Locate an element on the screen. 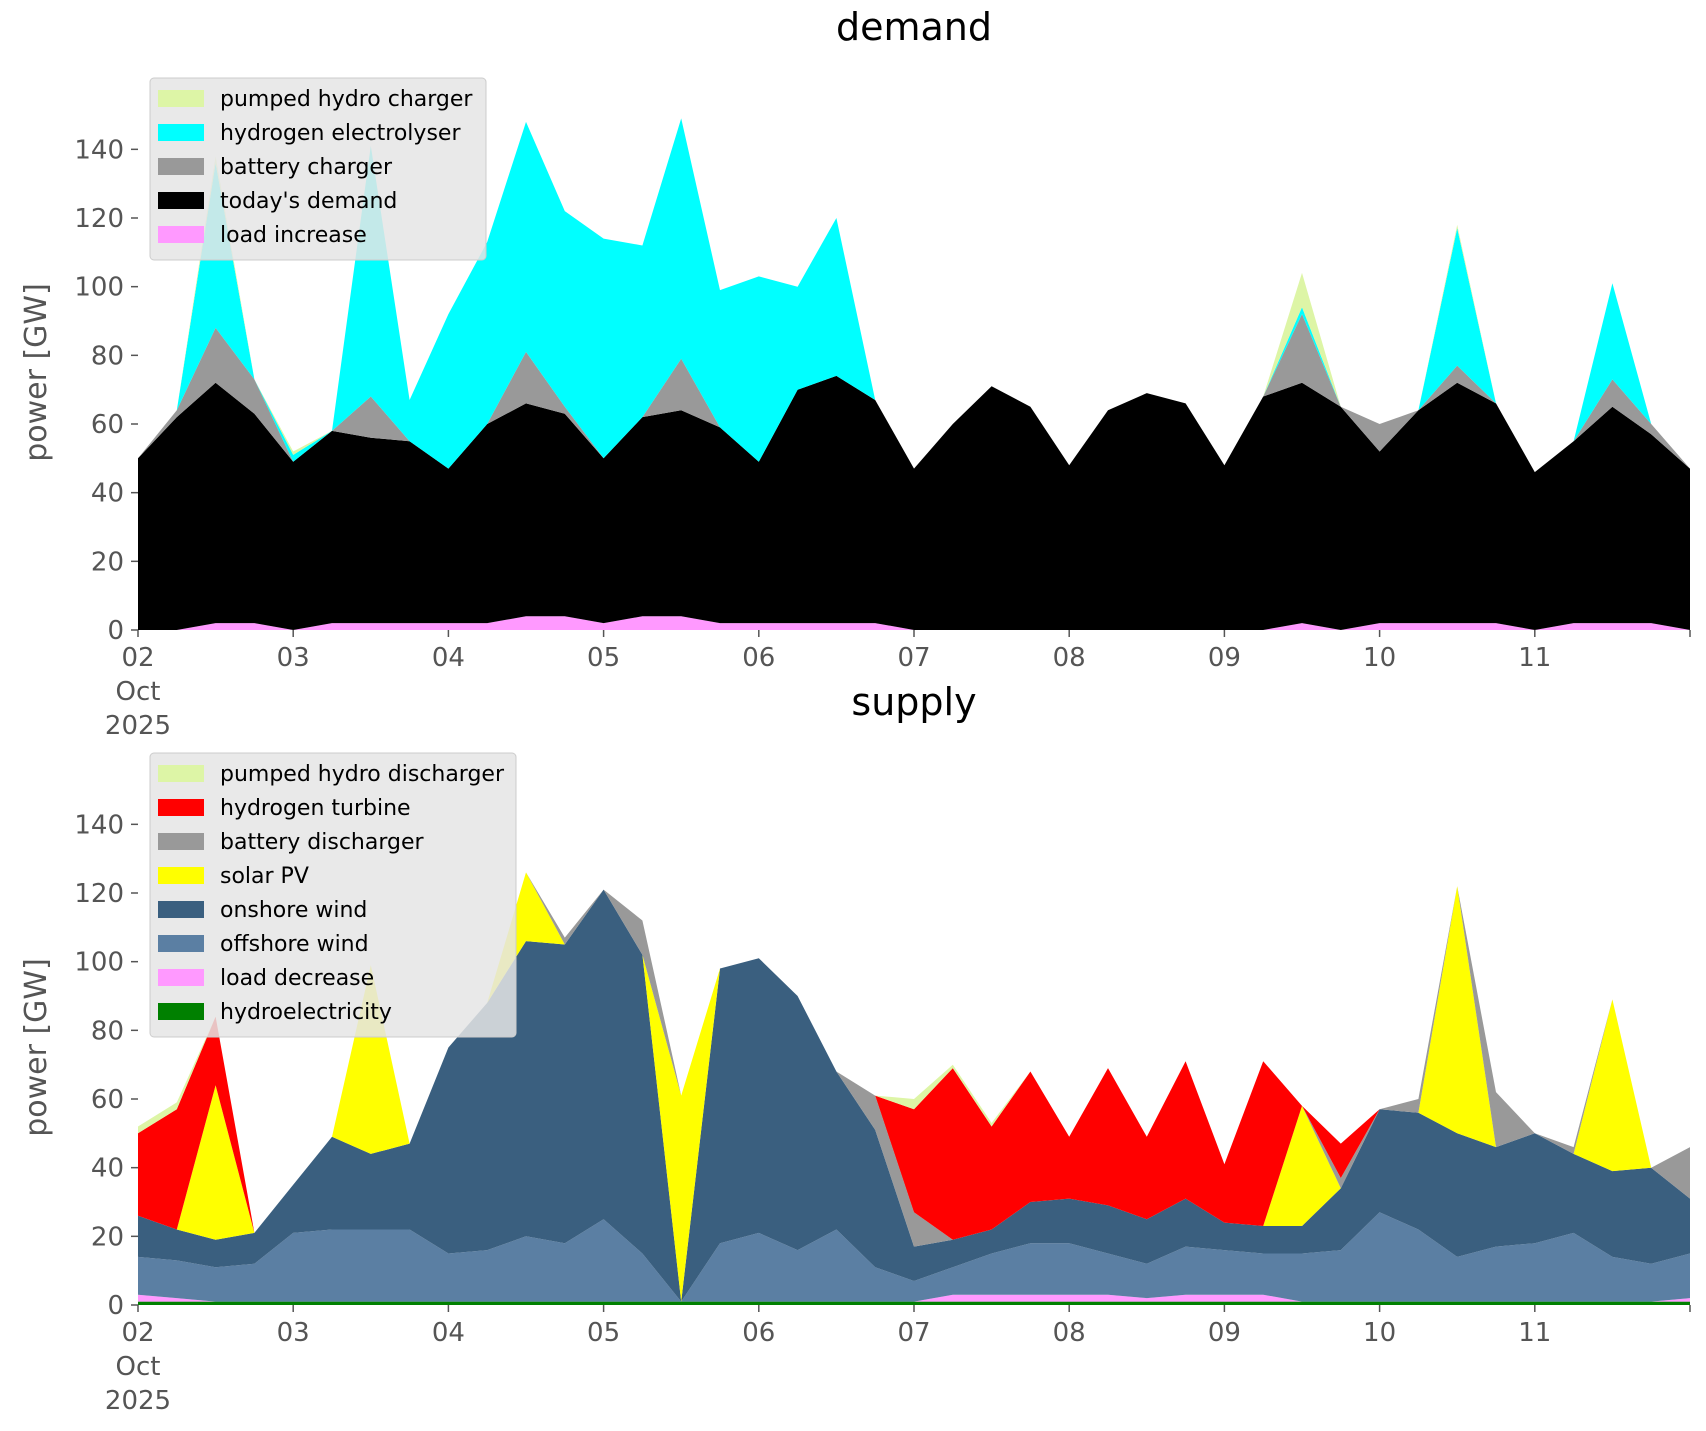 The image size is (1706, 1431). legend-swatch-hydrogen-turbine is located at coordinates (181, 807).